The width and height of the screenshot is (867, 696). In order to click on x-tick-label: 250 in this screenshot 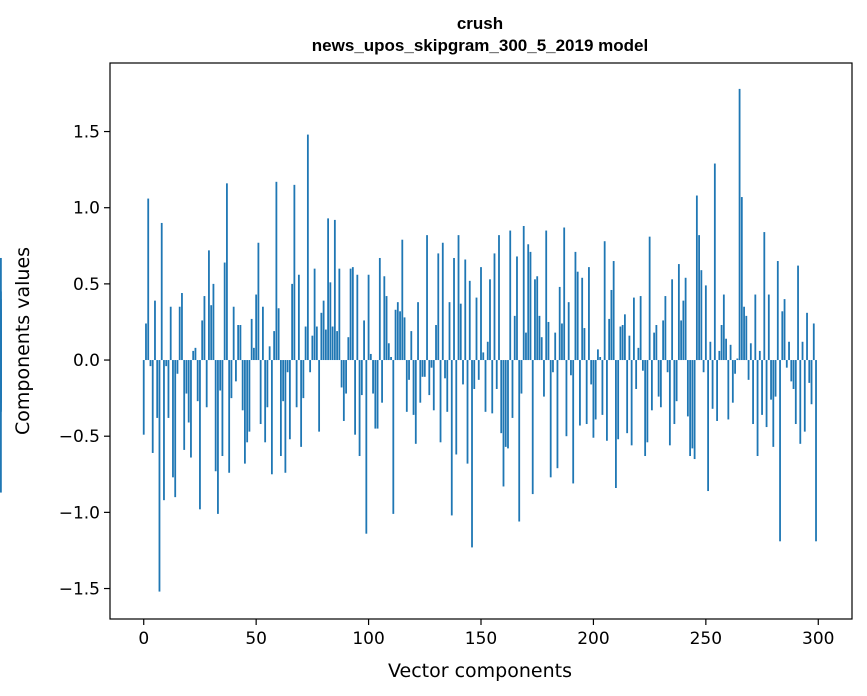, I will do `click(706, 639)`.